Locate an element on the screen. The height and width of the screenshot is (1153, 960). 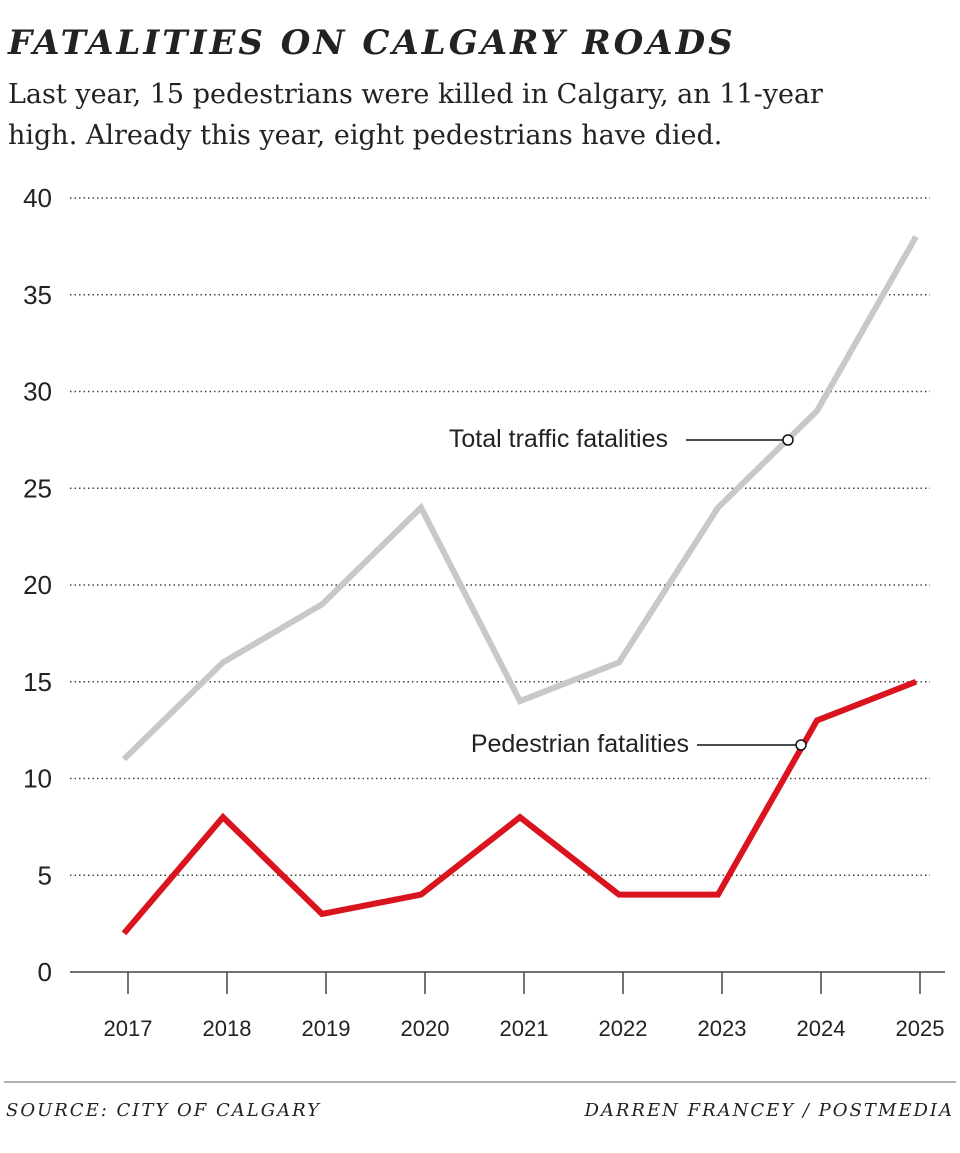
series-label: Pedestrian fatalities is located at coordinates (580, 744).